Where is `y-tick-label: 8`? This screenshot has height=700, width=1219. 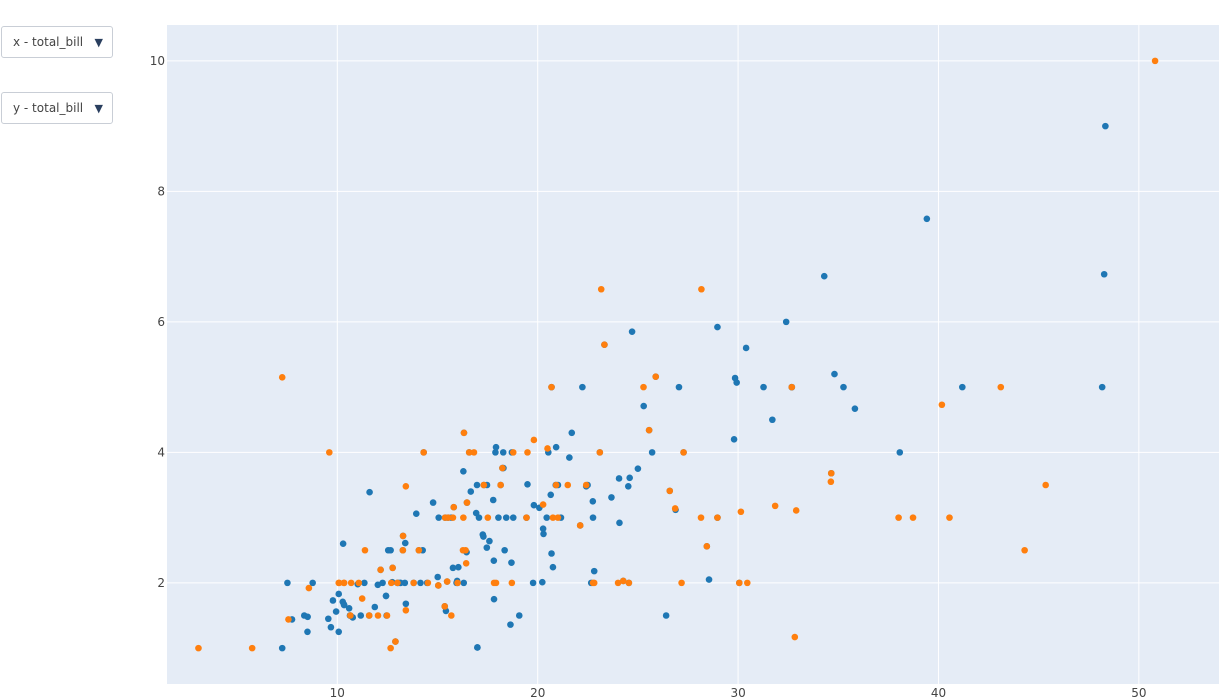
y-tick-label: 8 is located at coordinates (161, 191).